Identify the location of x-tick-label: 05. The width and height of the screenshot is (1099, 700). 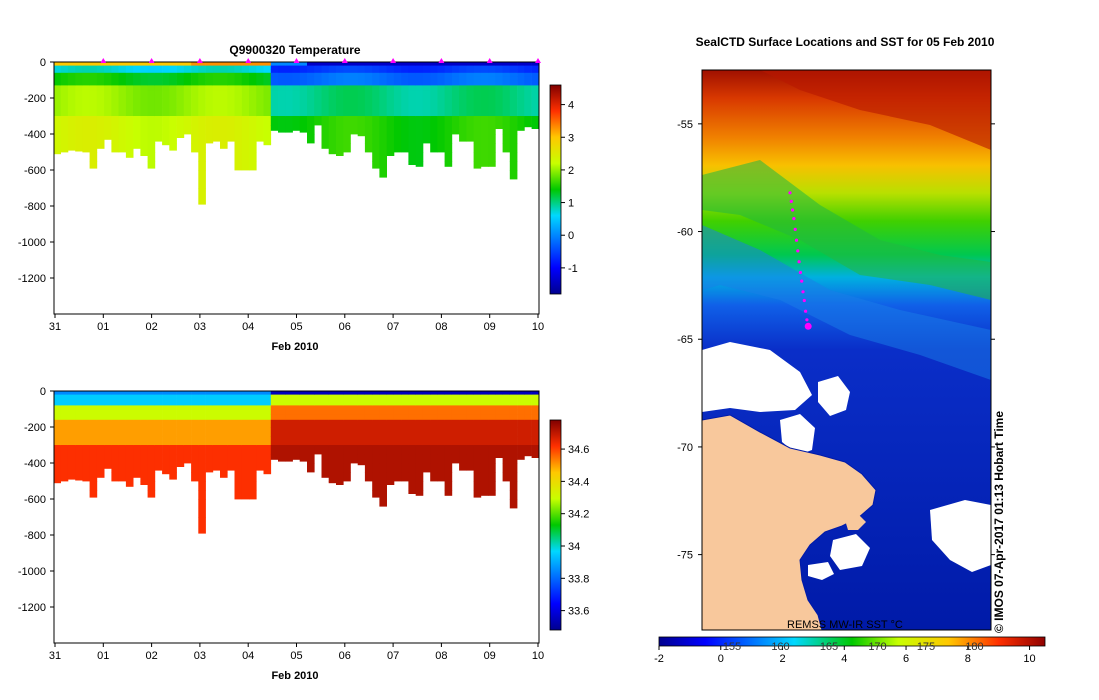
(296, 327).